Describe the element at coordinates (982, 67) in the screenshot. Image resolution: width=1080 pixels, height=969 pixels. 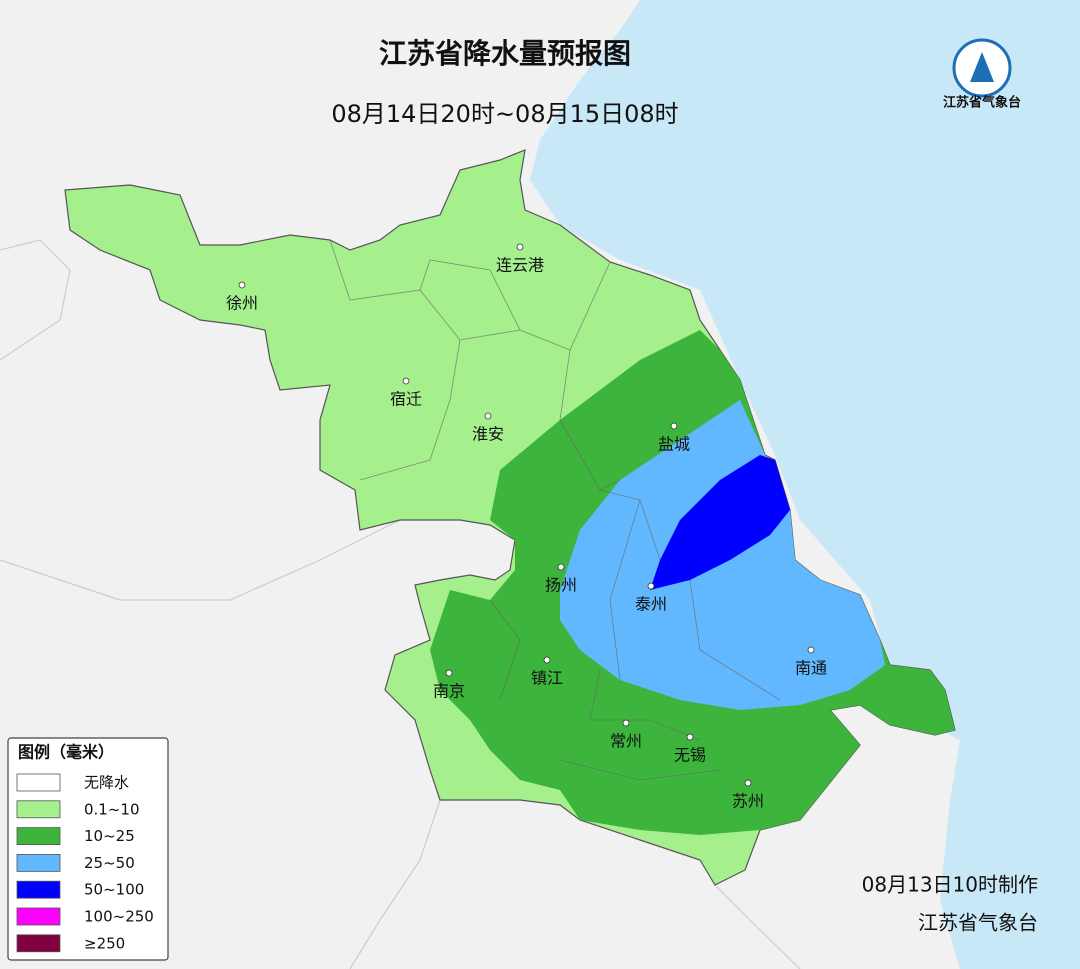
I see `logo-tower` at that location.